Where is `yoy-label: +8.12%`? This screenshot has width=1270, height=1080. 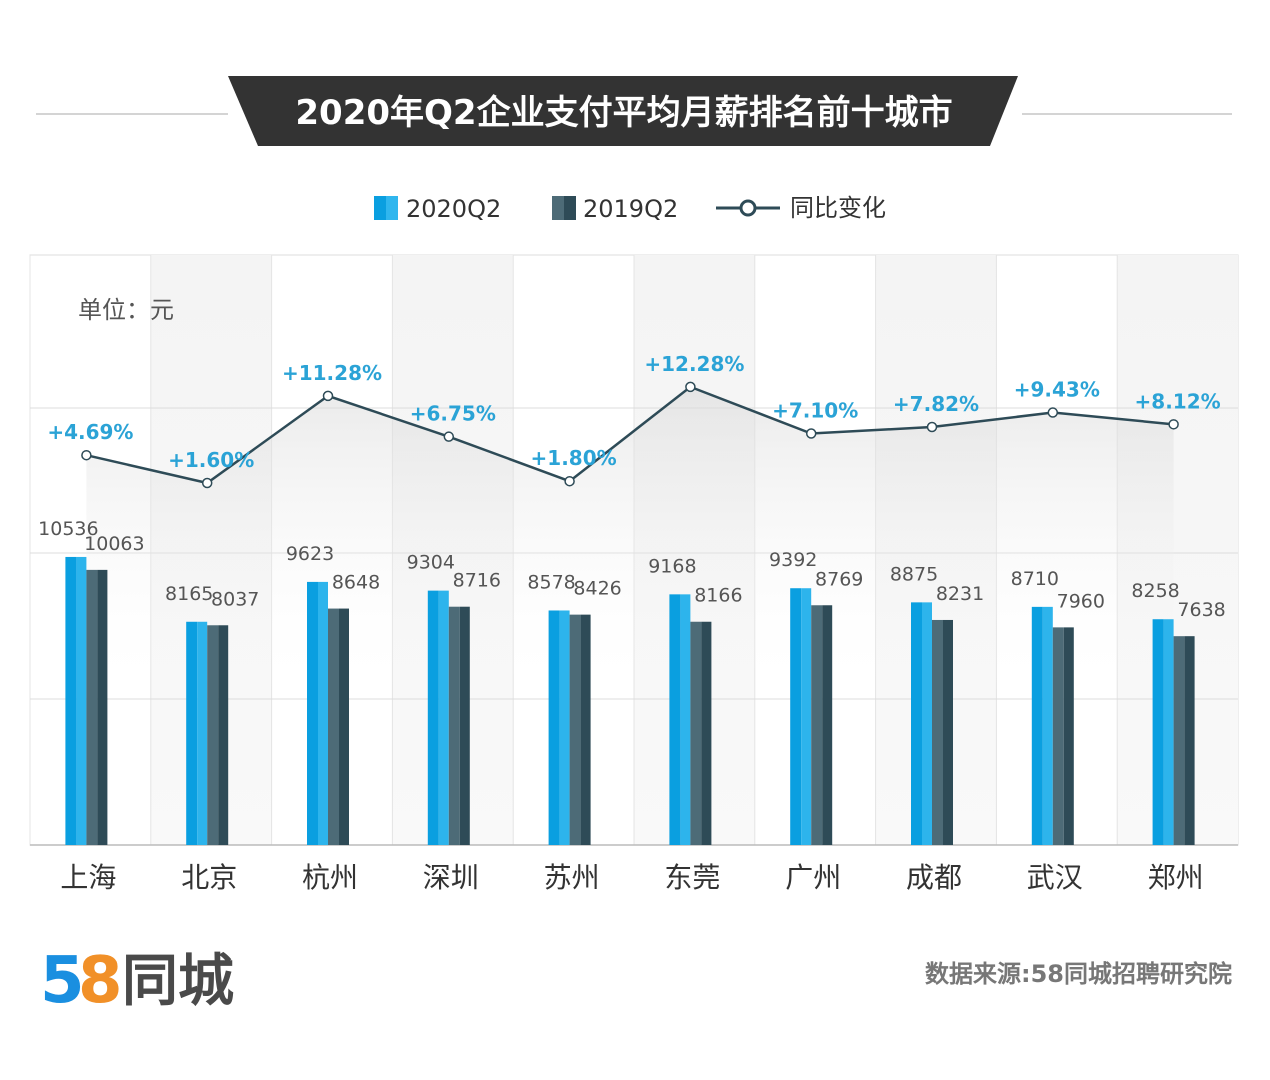 yoy-label: +8.12% is located at coordinates (1178, 401).